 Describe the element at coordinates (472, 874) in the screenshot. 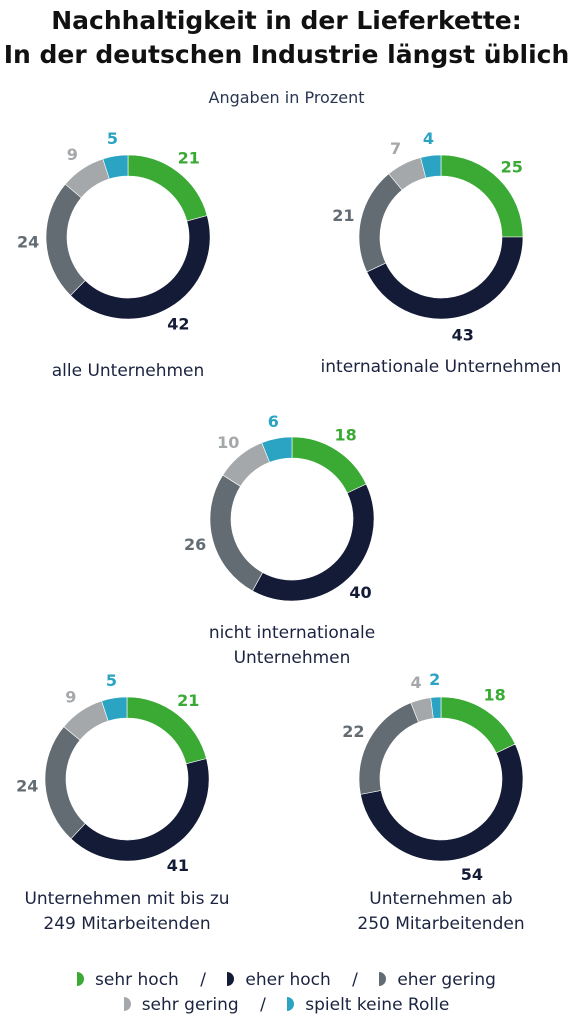

I see `data-label-eher-hoch: 54` at that location.